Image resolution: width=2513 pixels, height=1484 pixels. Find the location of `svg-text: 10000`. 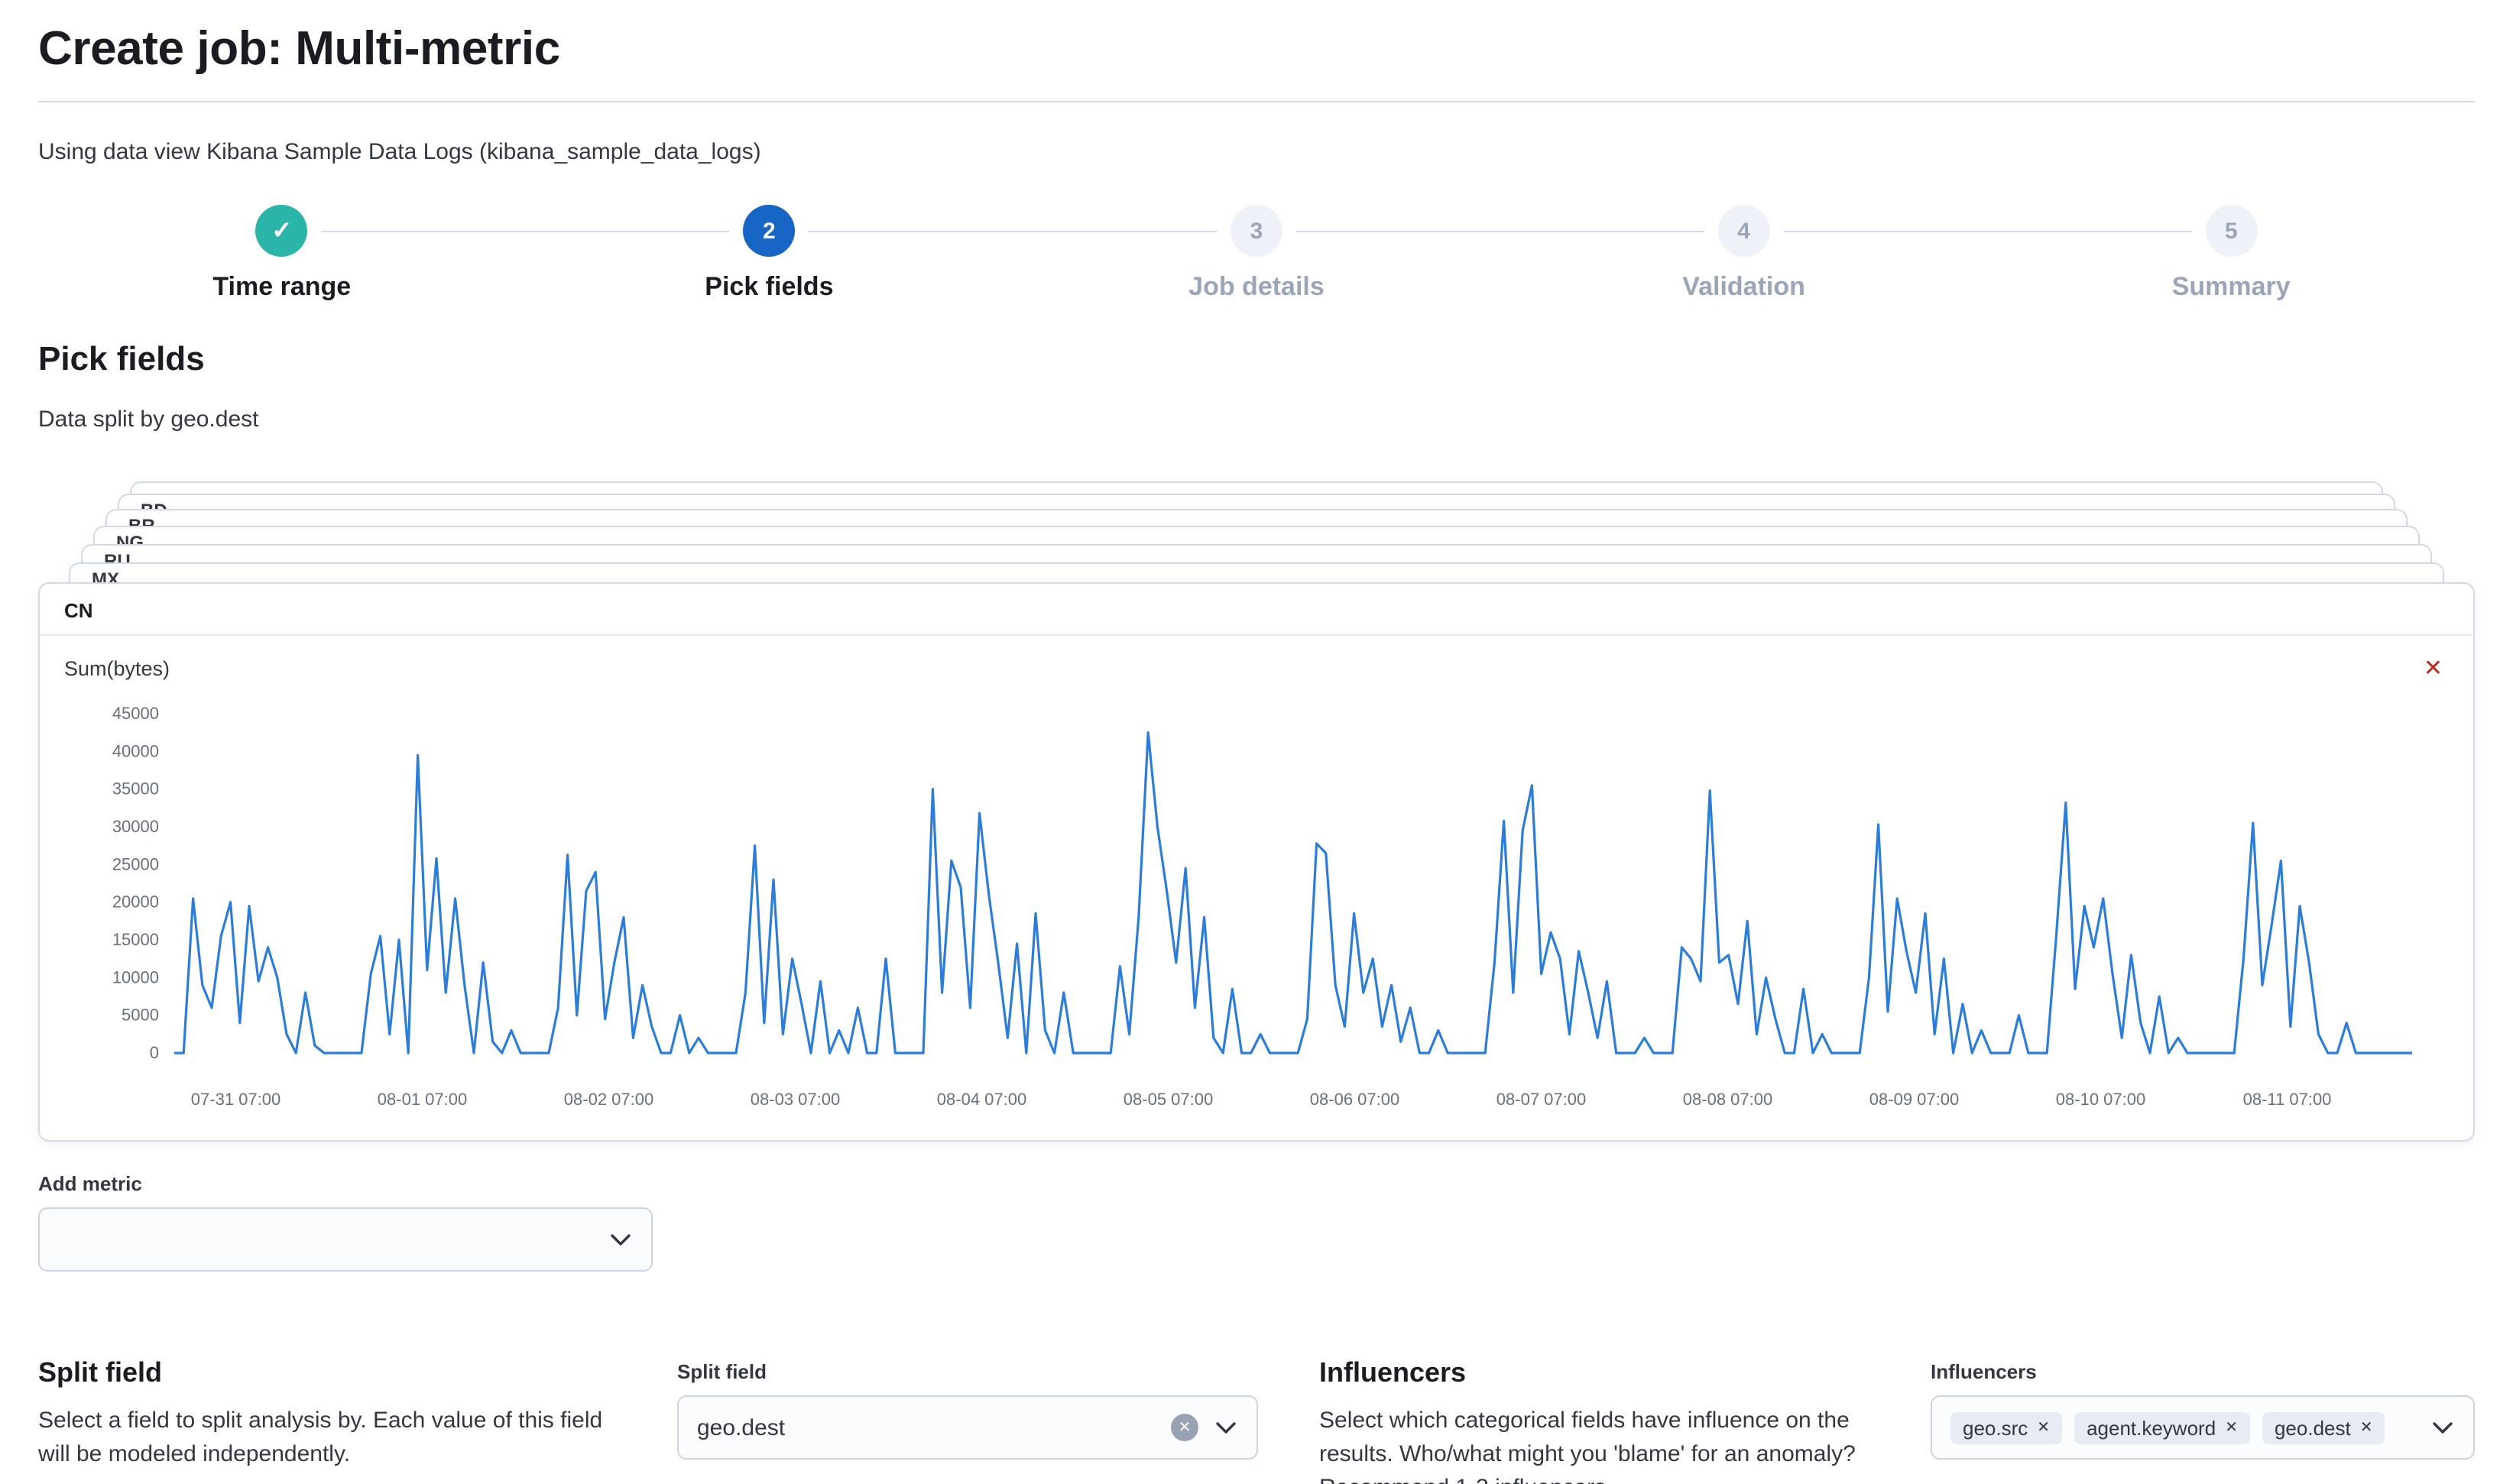

svg-text: 10000 is located at coordinates (135, 977).